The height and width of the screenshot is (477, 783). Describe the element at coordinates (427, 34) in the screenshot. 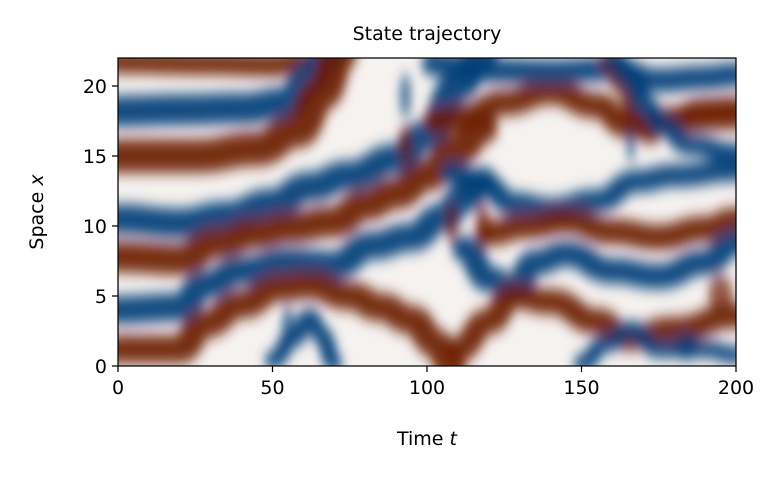

I see `chart-title: State trajectory` at that location.